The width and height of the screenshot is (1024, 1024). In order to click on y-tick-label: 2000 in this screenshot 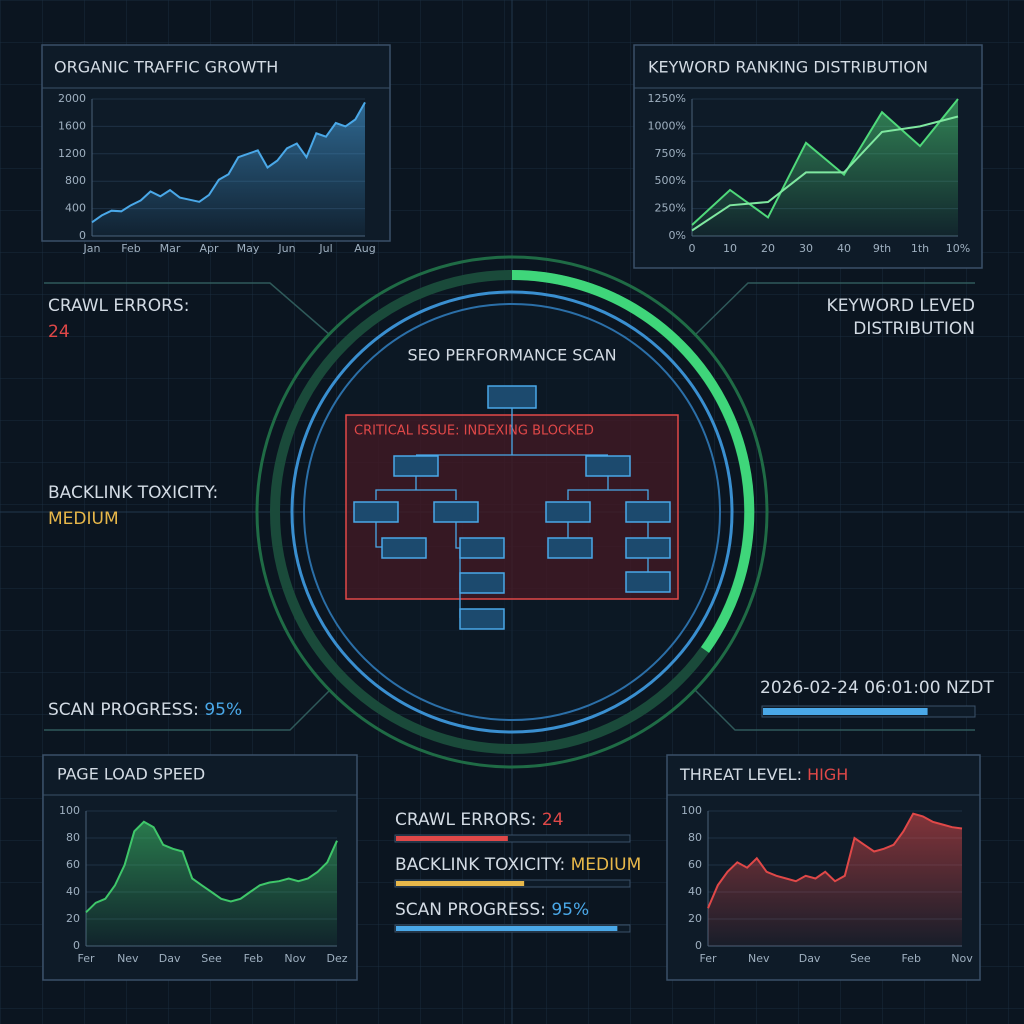, I will do `click(72, 98)`.